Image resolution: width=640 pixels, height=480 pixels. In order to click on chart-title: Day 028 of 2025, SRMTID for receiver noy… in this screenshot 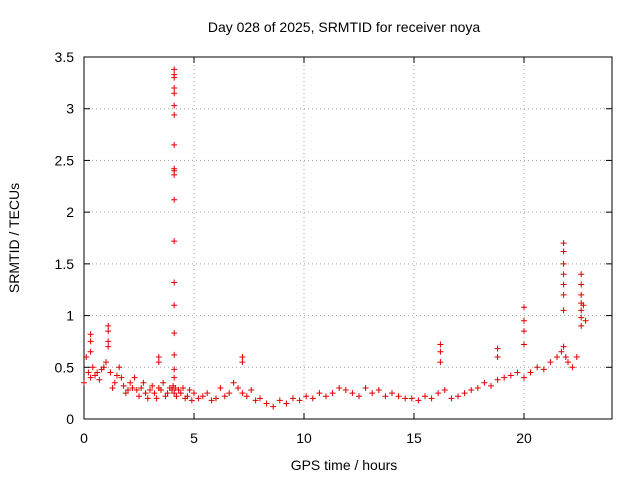, I will do `click(344, 27)`.